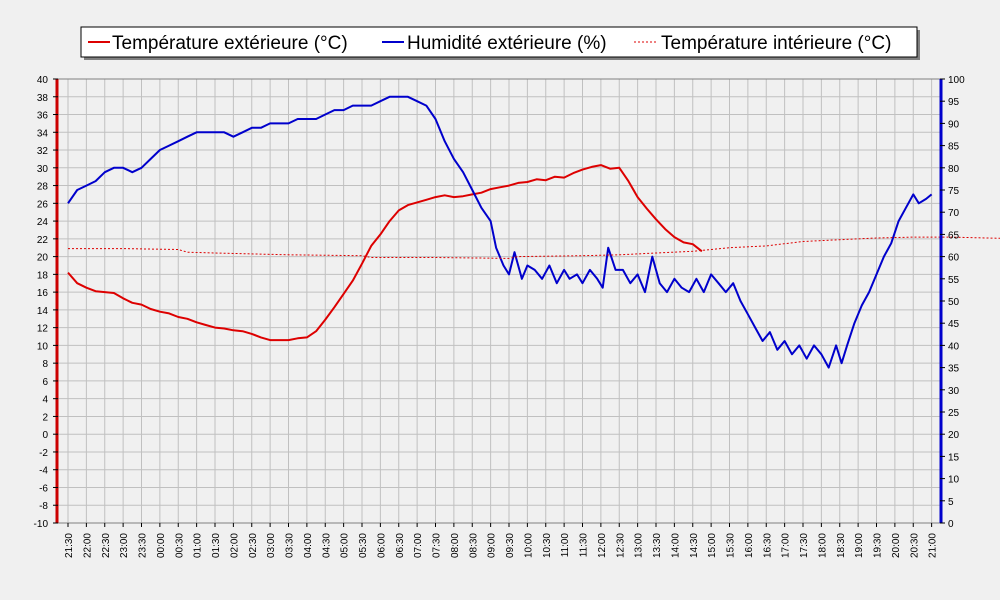 This screenshot has height=600, width=1000. What do you see at coordinates (45, 382) in the screenshot?
I see `left-tick-label: 6` at bounding box center [45, 382].